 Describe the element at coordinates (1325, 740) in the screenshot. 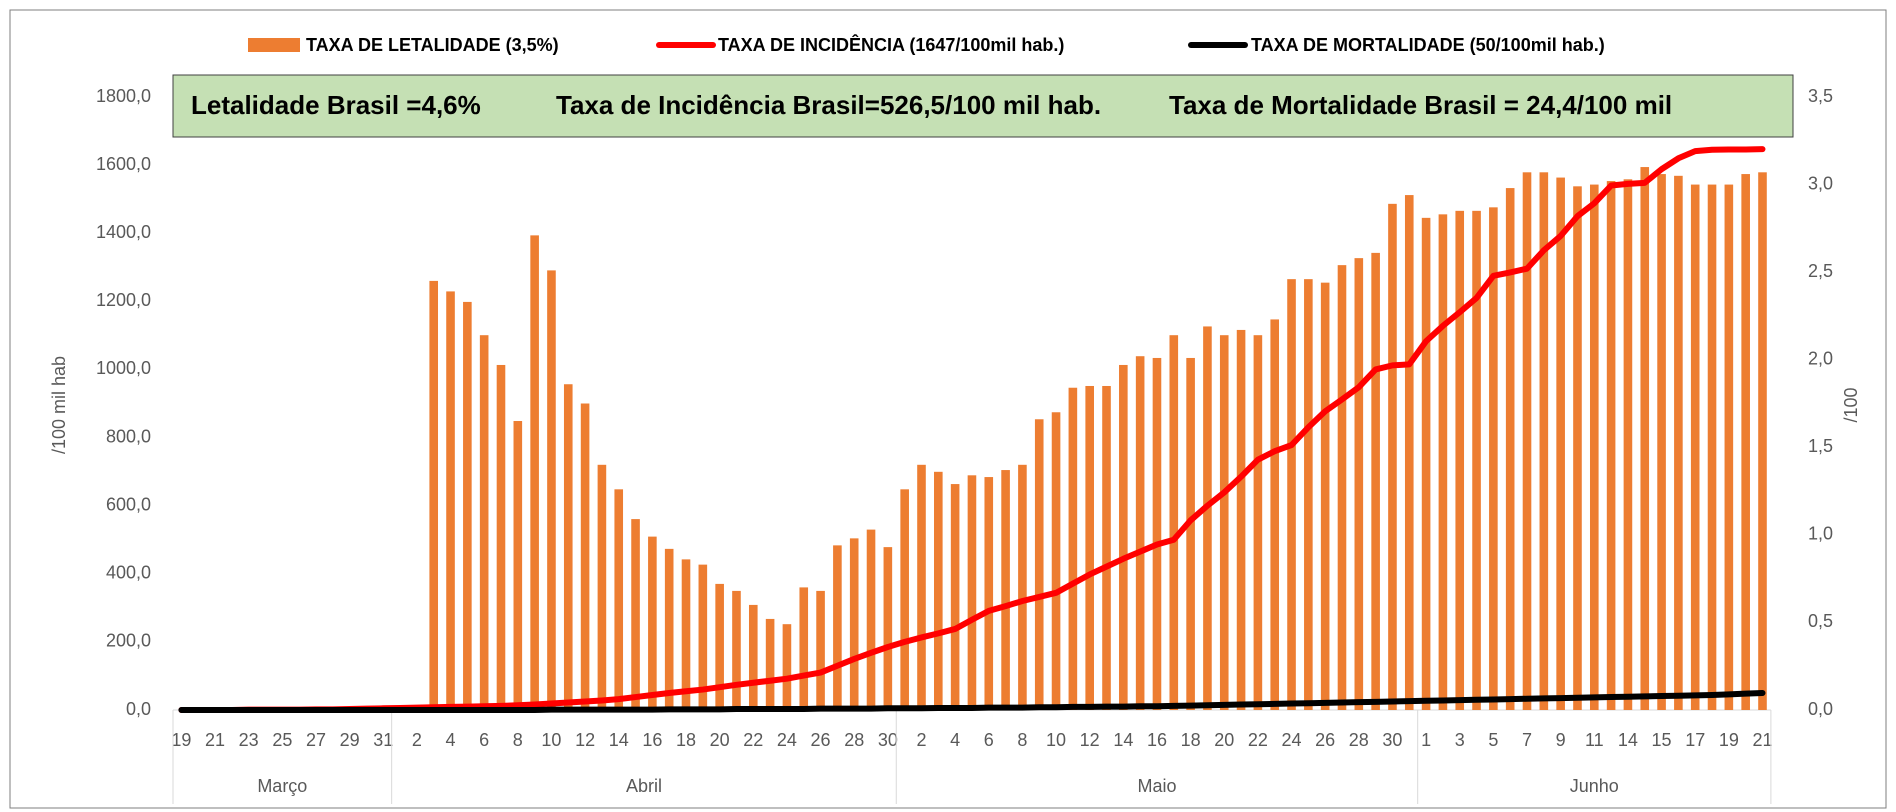

I see `x-tick-label: 26` at that location.